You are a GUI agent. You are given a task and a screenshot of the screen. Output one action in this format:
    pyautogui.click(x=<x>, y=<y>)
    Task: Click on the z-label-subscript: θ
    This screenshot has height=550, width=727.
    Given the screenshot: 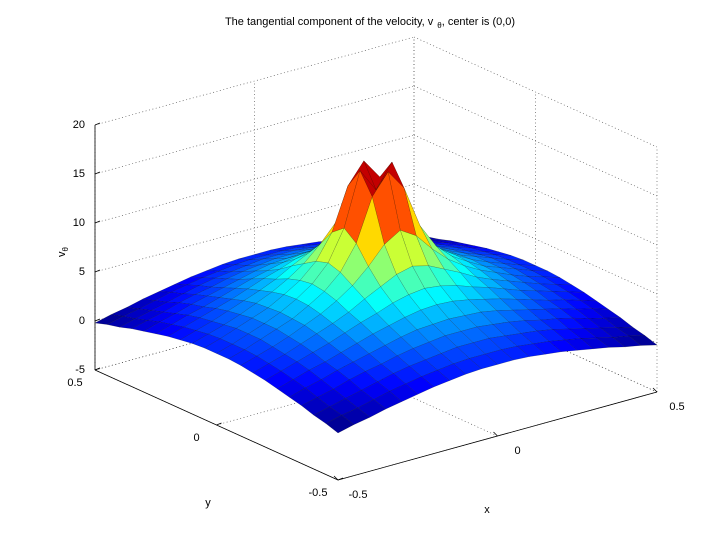 What is the action you would take?
    pyautogui.click(x=65, y=248)
    